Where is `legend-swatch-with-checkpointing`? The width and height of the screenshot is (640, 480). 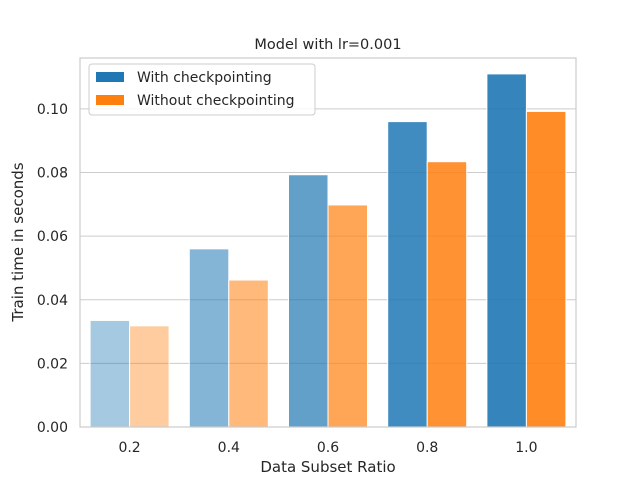 legend-swatch-with-checkpointing is located at coordinates (110, 77).